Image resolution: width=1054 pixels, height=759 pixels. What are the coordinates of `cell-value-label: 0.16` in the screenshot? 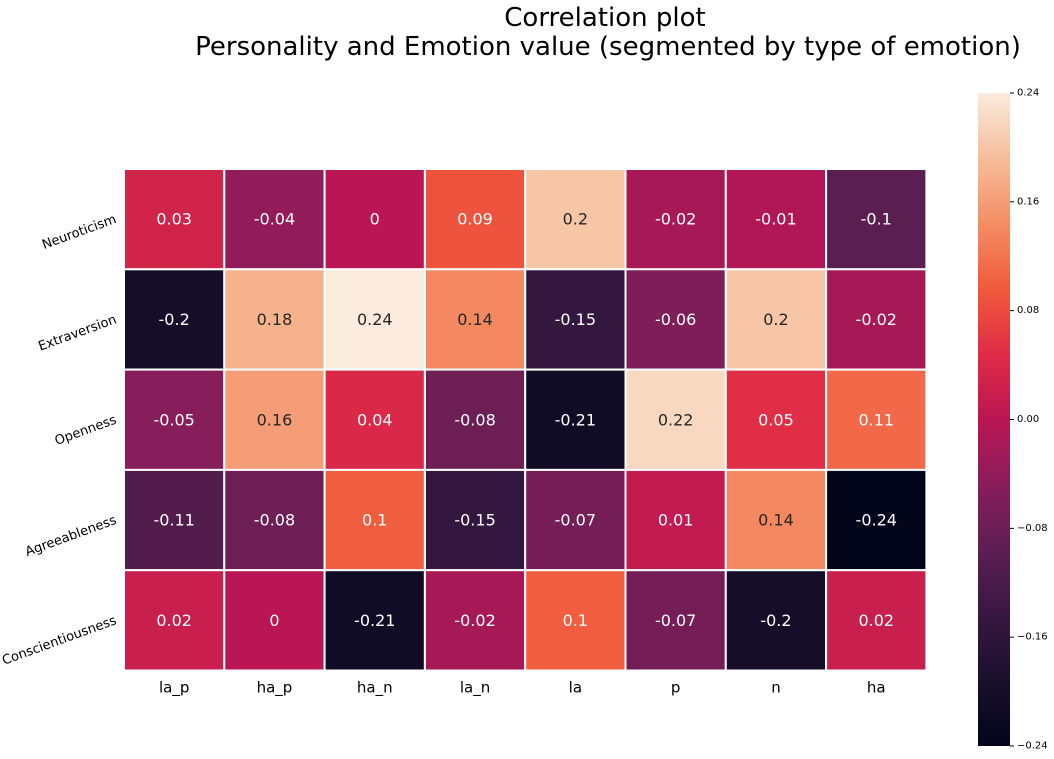 It's located at (275, 419).